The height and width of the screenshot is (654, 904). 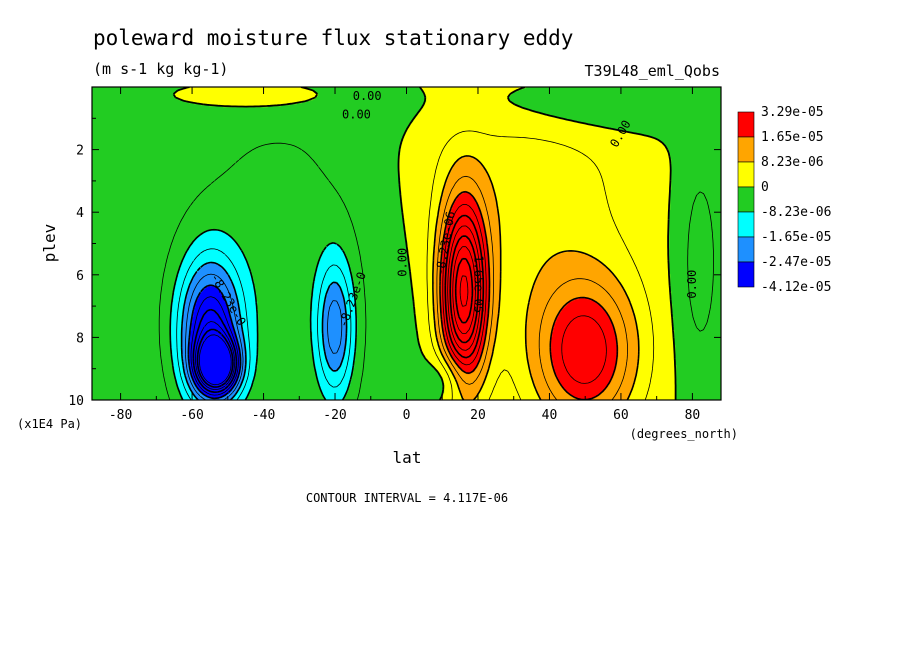 What do you see at coordinates (765, 187) in the screenshot?
I see `legend-label: 0` at bounding box center [765, 187].